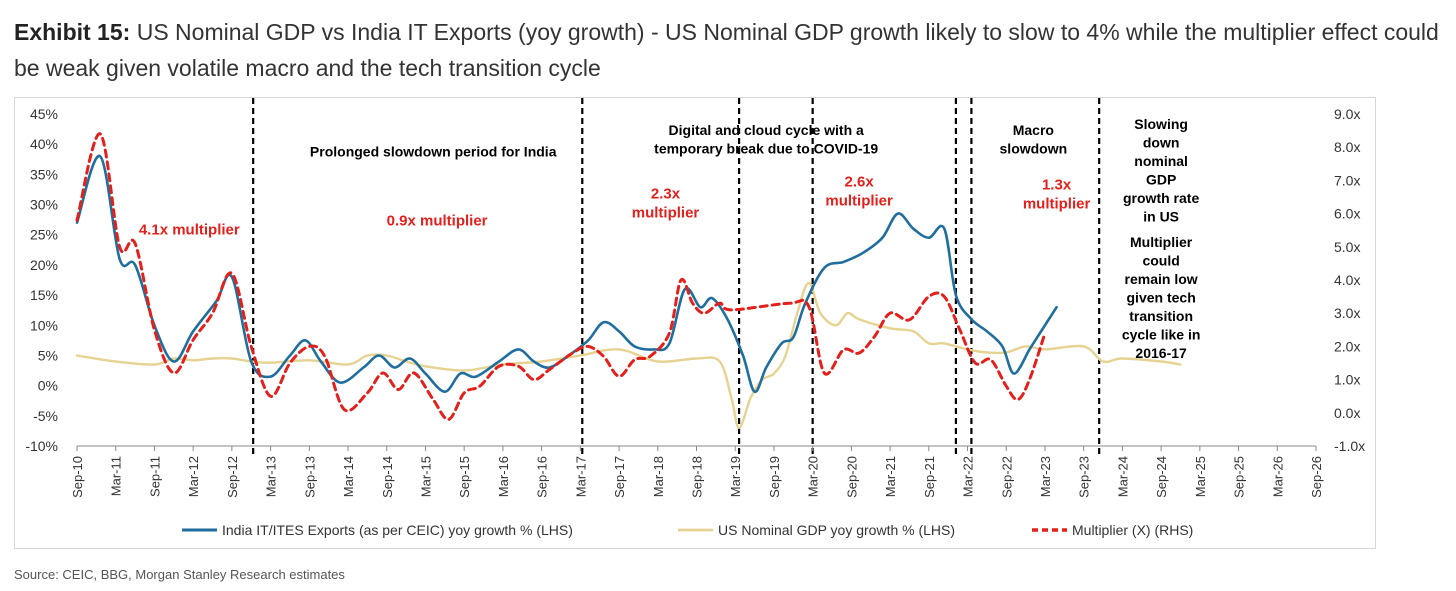 Image resolution: width=1456 pixels, height=591 pixels. I want to click on x-tick-label: Sep-19, so click(774, 477).